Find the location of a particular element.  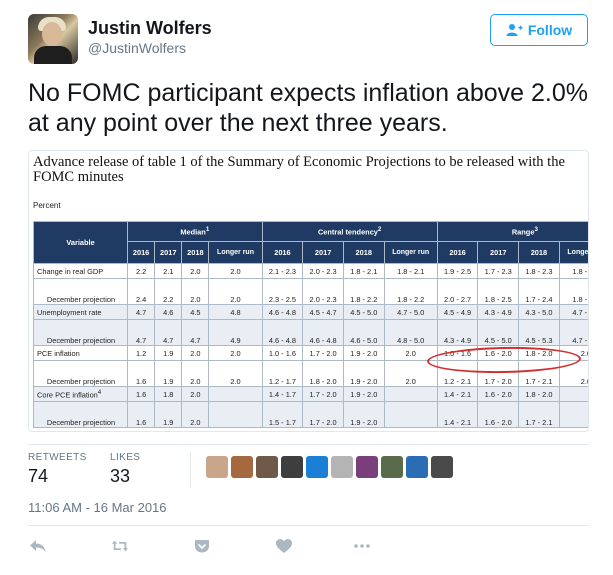

follow-button: Follow is located at coordinates (539, 30).